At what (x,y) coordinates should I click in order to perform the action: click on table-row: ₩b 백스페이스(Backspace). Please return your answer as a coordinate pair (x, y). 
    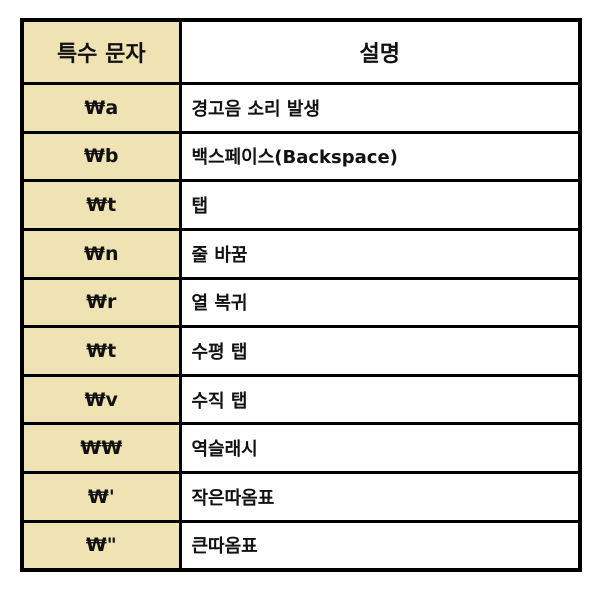
    Looking at the image, I should click on (301, 156).